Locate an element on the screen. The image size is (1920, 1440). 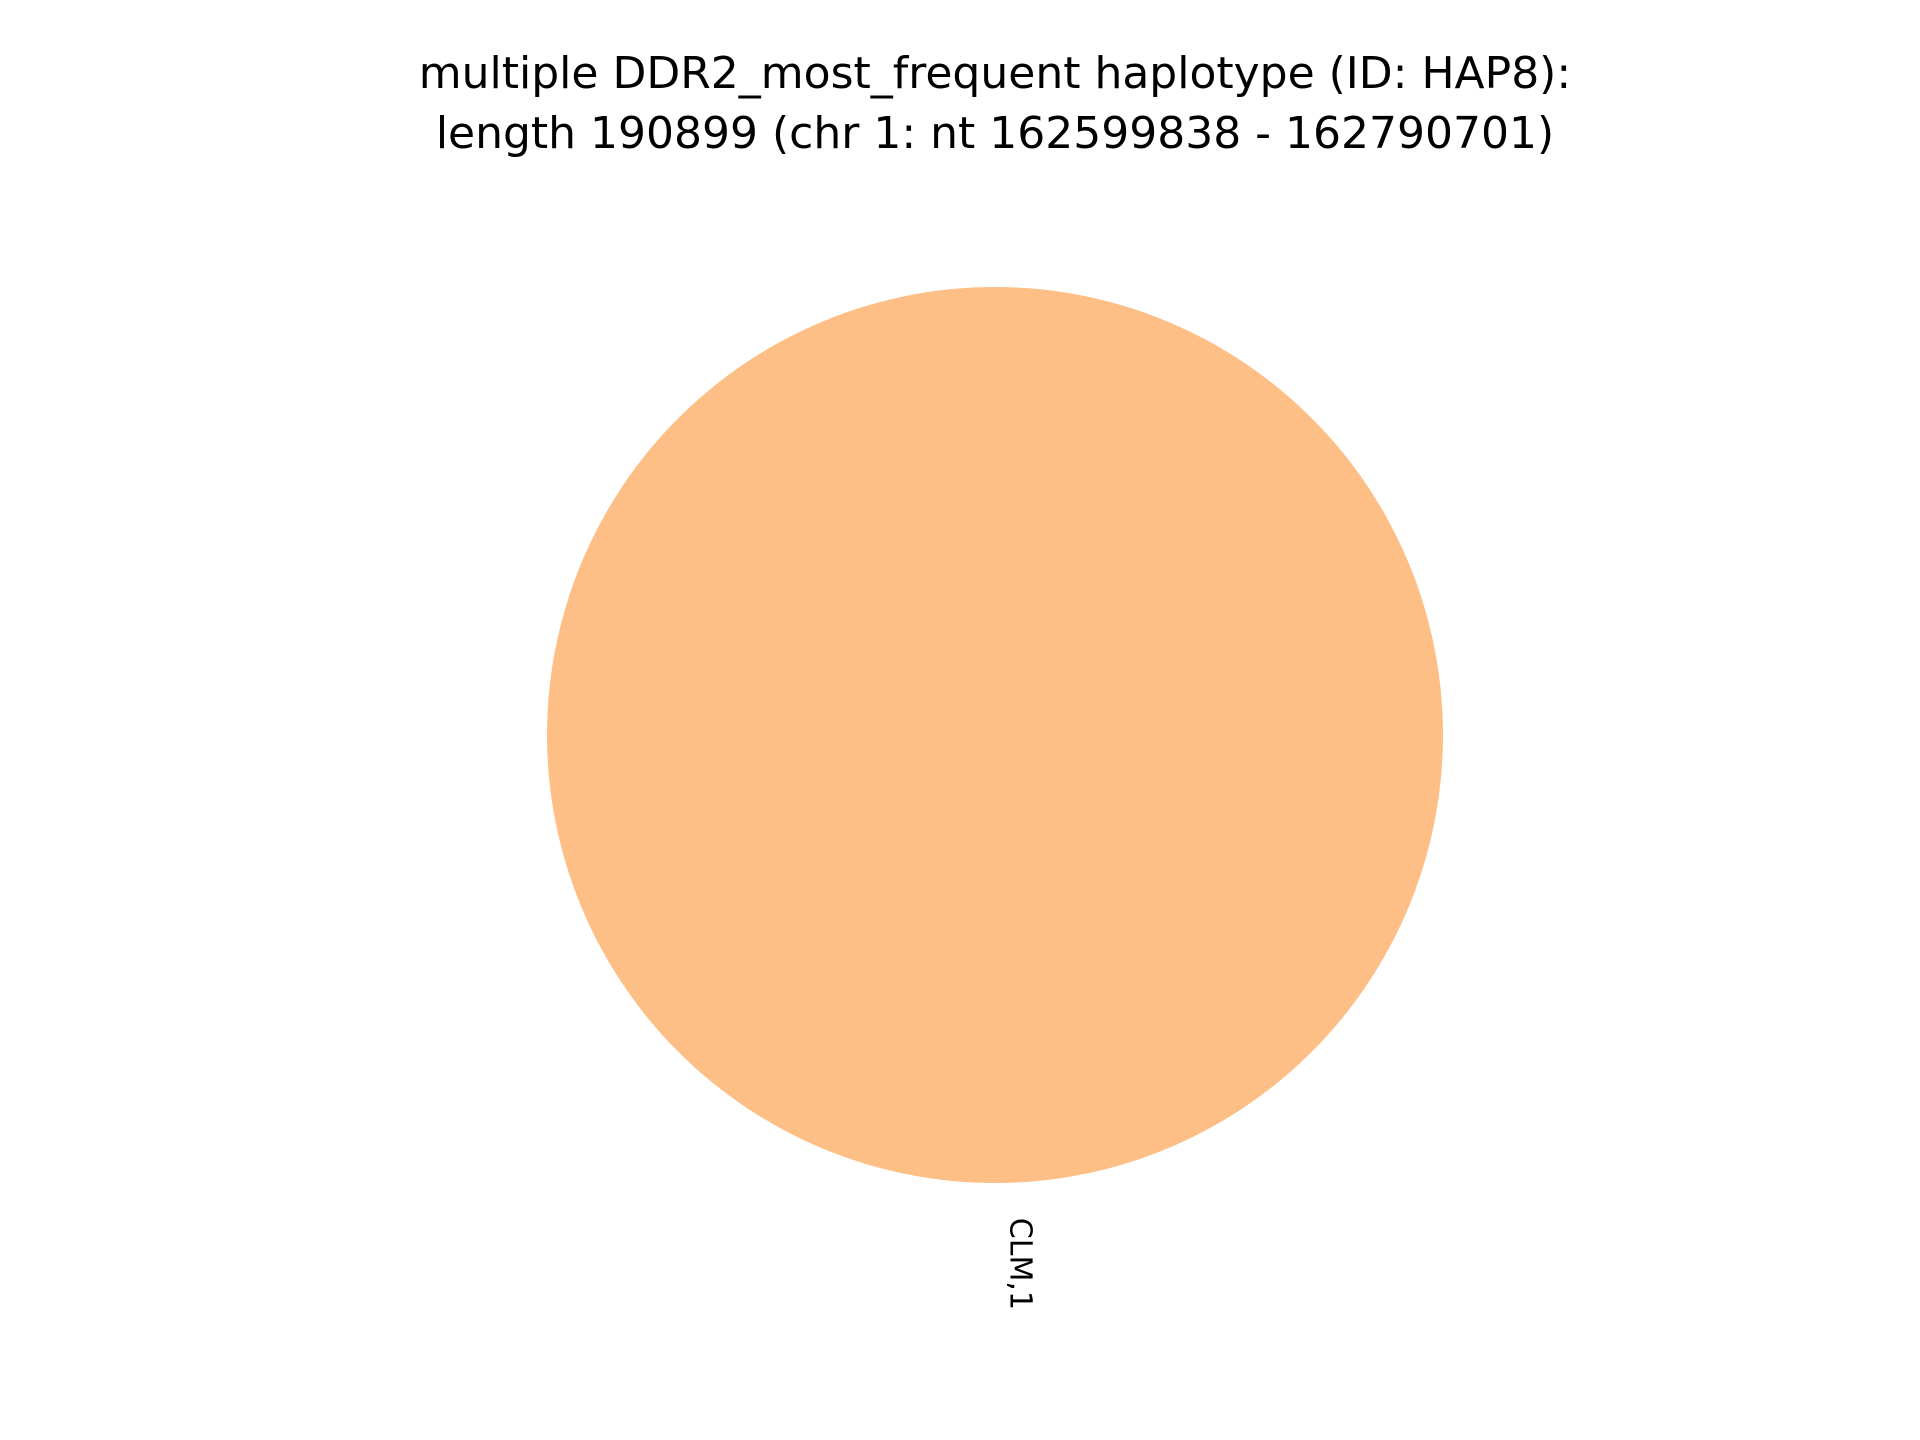
pie-slice-label: CLM,1 is located at coordinates (1020, 1264).